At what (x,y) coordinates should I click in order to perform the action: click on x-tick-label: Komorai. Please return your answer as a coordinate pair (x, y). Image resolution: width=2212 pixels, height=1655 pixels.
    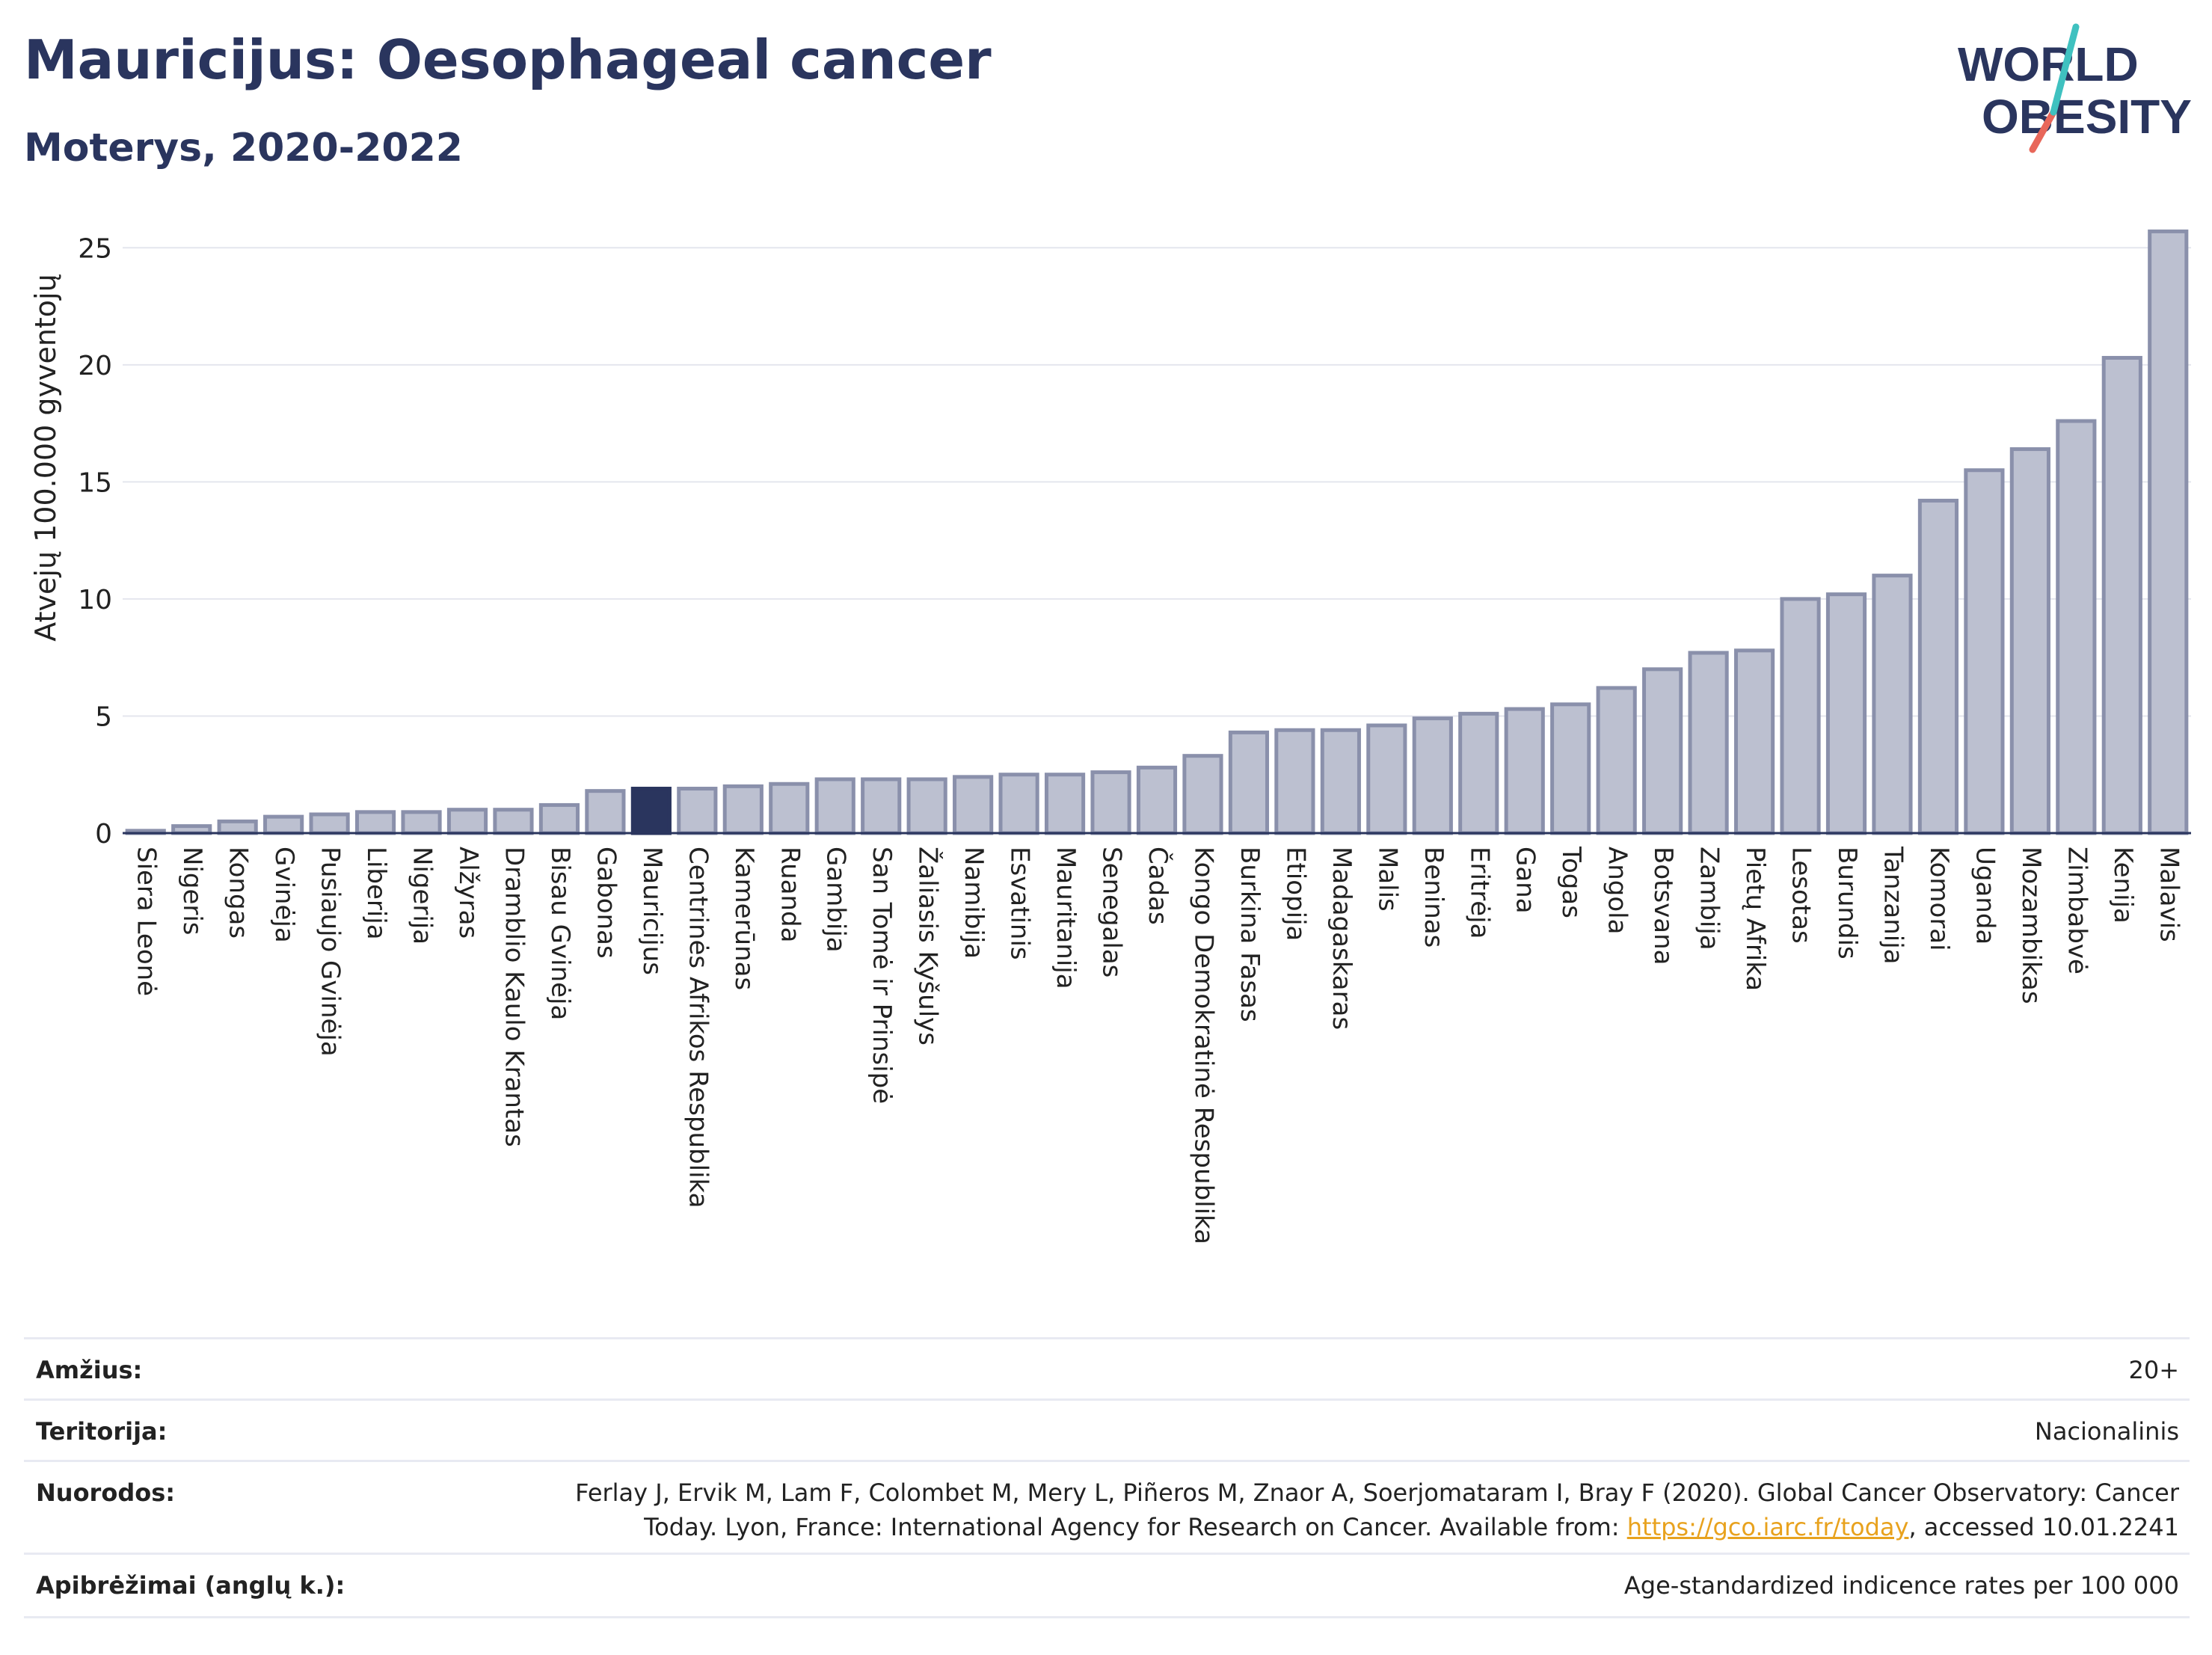
    Looking at the image, I should click on (1939, 899).